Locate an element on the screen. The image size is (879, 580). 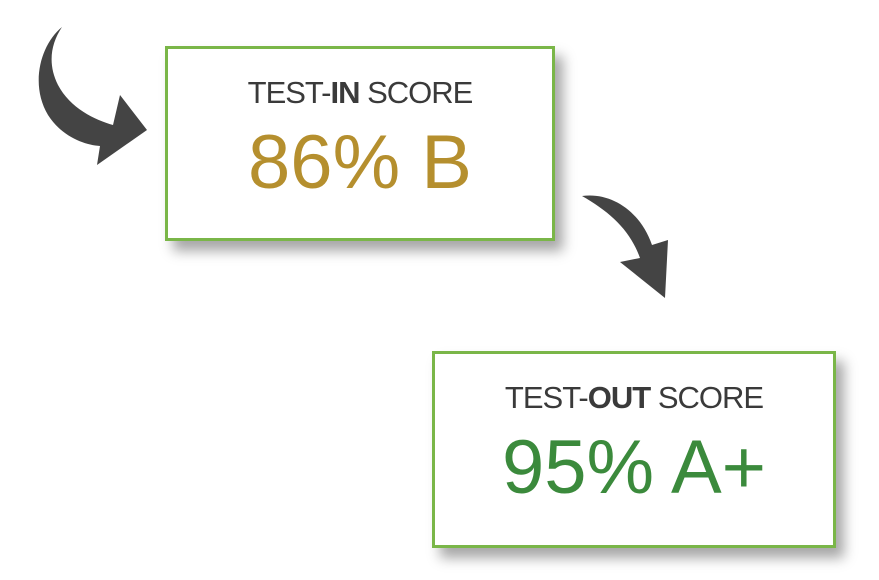
test-out-label: TEST-OUT SCORE is located at coordinates (634, 397).